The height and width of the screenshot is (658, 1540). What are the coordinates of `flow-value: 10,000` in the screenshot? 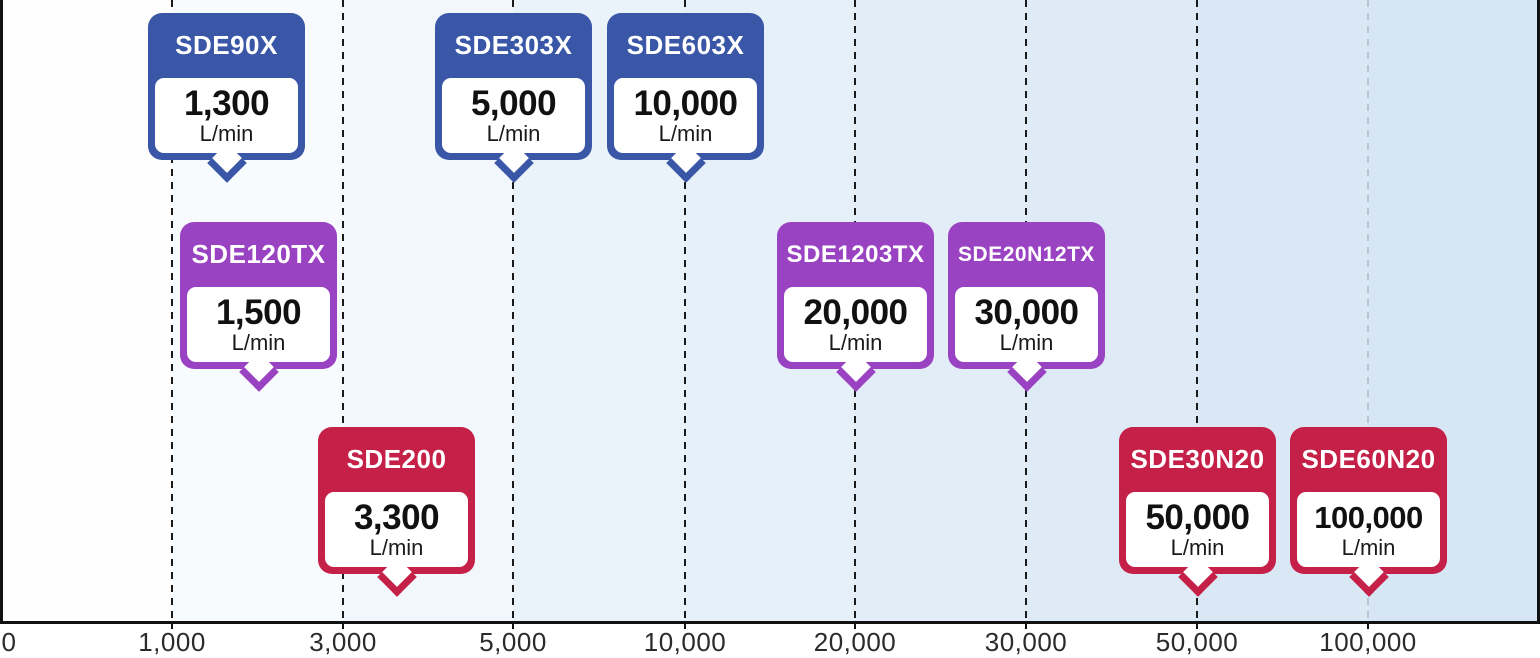 It's located at (685, 103).